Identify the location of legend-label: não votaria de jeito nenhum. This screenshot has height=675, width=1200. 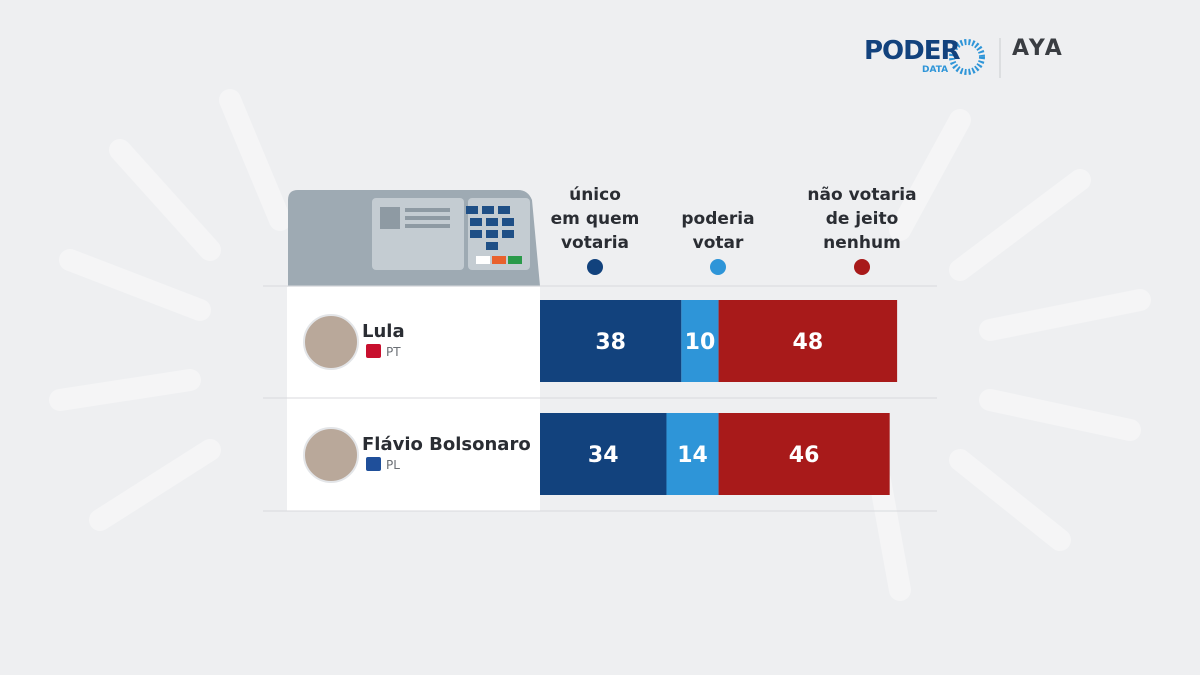
(862, 219).